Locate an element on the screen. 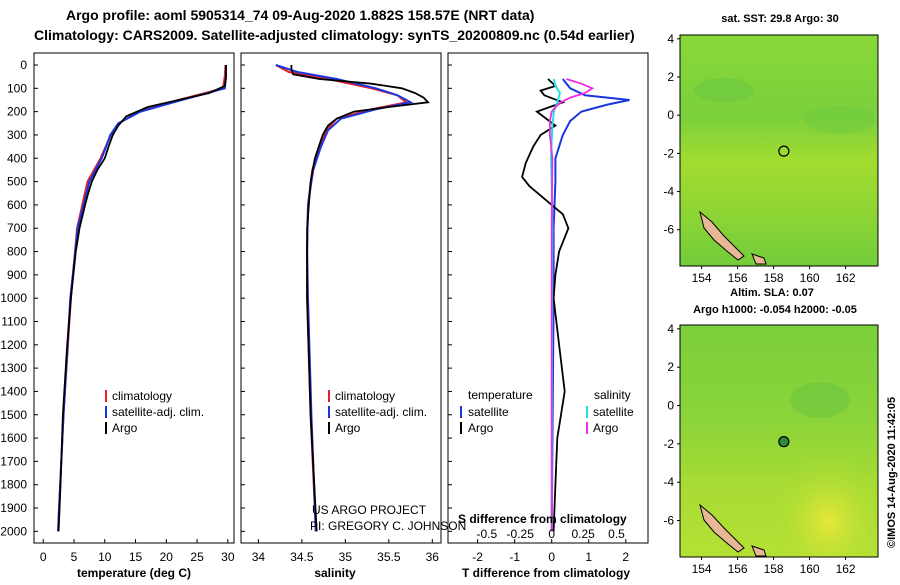 The height and width of the screenshot is (585, 900). s-diff-tick-label: 0.5 is located at coordinates (616, 534).